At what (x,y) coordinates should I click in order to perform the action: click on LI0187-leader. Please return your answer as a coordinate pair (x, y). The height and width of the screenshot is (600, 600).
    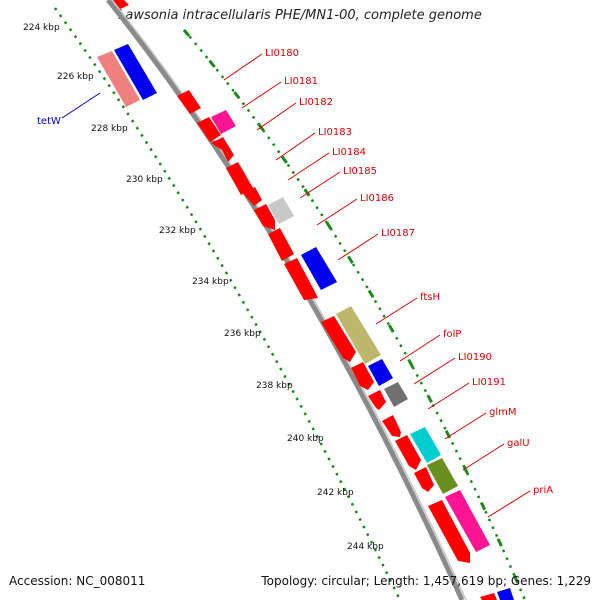
    Looking at the image, I should click on (358, 247).